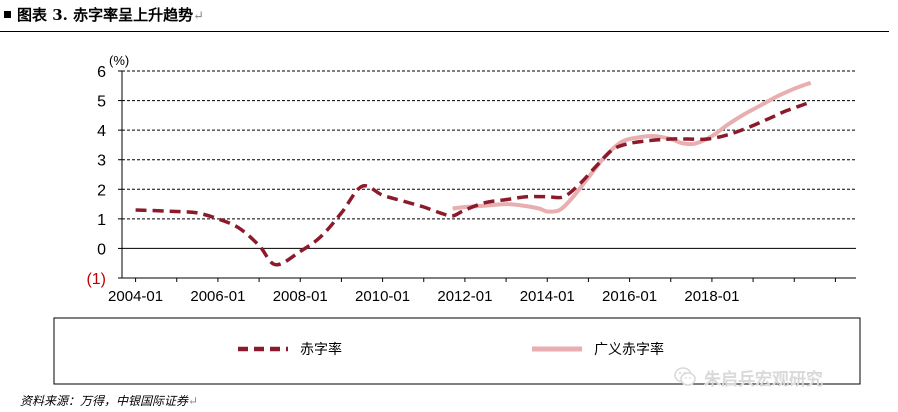  What do you see at coordinates (629, 349) in the screenshot?
I see `legend-label: 广义赤字率` at bounding box center [629, 349].